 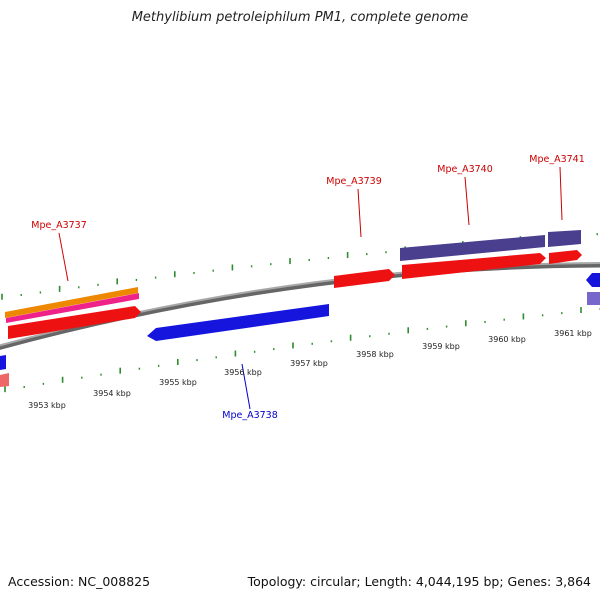 What do you see at coordinates (59, 225) in the screenshot?
I see `gene-label-mpe_a3737: Mpe_A3737` at bounding box center [59, 225].